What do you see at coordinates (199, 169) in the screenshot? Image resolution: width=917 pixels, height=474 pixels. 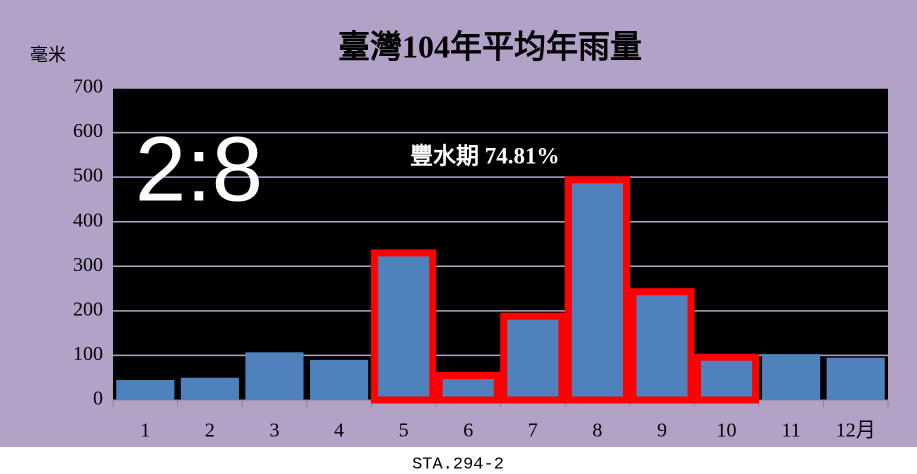 I see `ratio-annotation: 2:8` at bounding box center [199, 169].